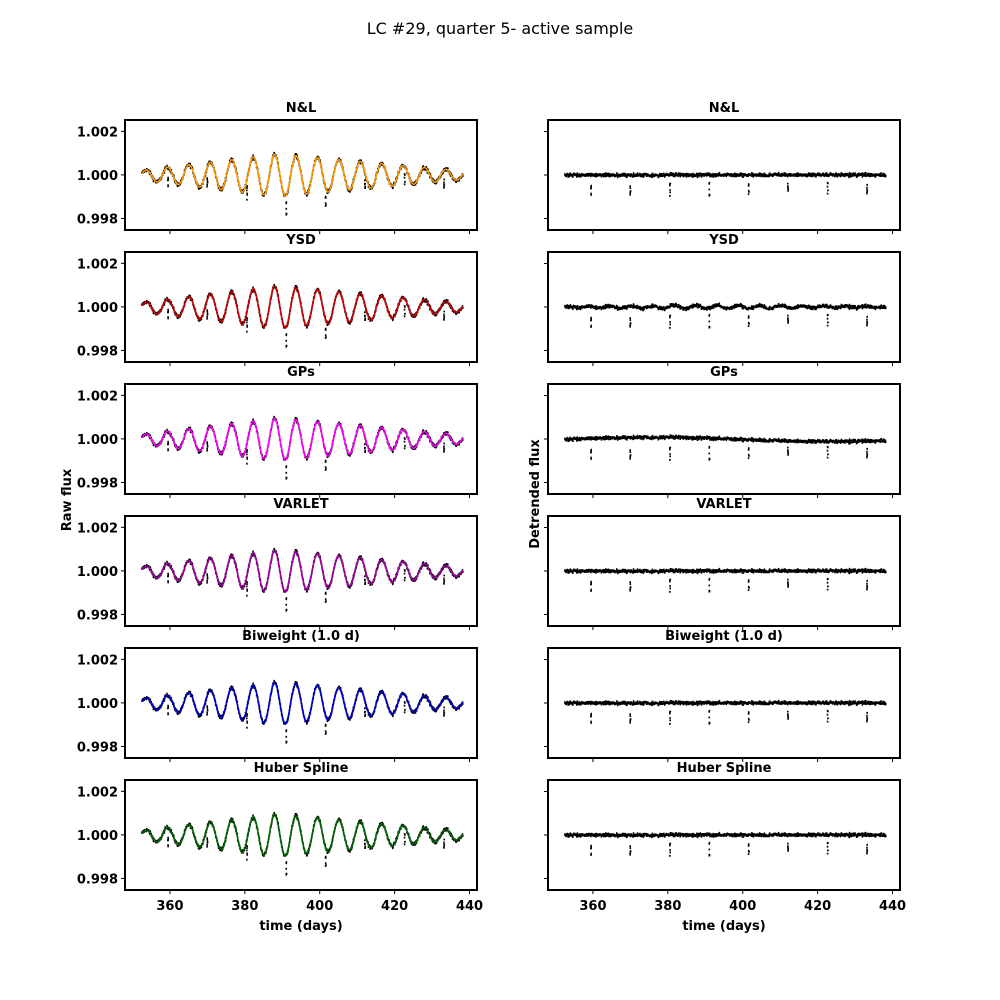 This screenshot has height=1000, width=1000. I want to click on raw-panel-1: YSD 0.998 1.000 1.002, so click(277, 299).